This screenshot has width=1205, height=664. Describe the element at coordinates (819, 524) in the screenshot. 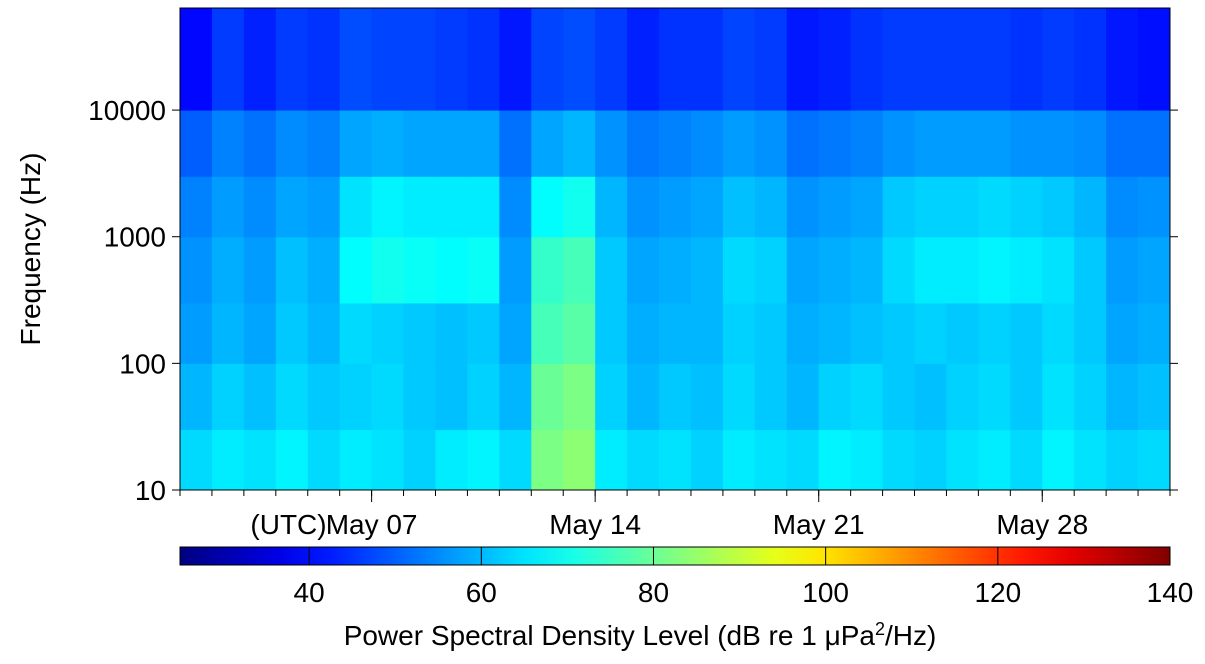

I see `x-tick-label: May 21` at that location.